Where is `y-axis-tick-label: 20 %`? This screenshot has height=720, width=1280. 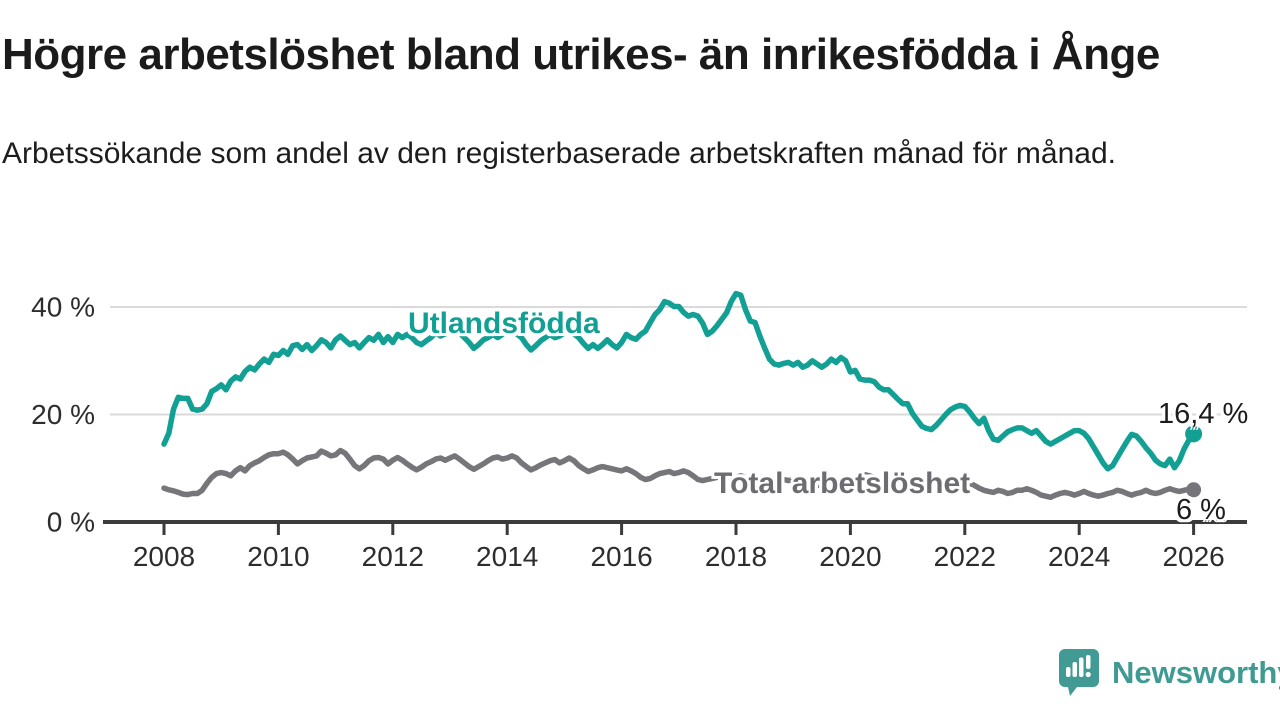
y-axis-tick-label: 20 % is located at coordinates (63, 414).